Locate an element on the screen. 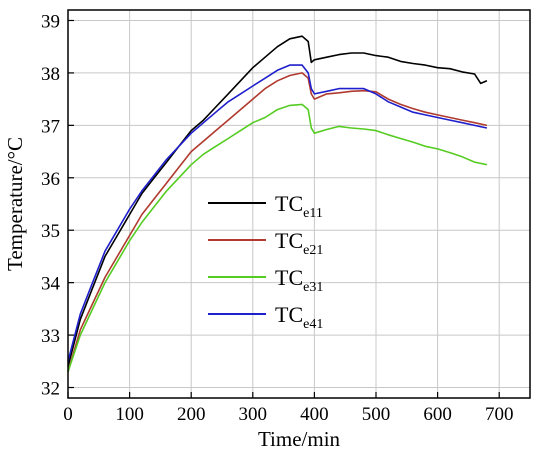  y-tick-label: 36 is located at coordinates (50, 179).